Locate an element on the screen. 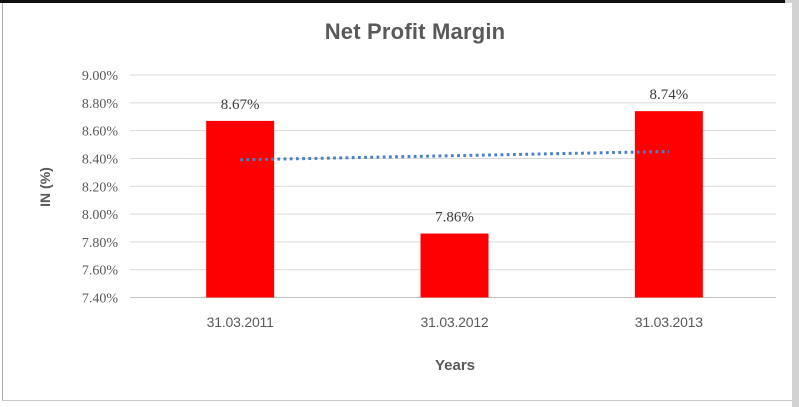  chart-bottom-border is located at coordinates (397, 400).